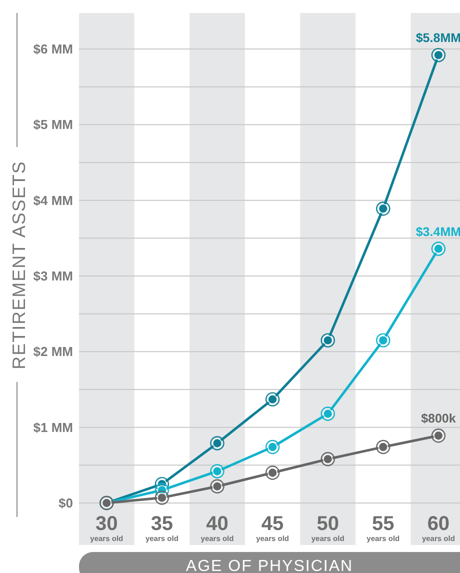 This screenshot has width=460, height=573. I want to click on y-tick-label: $0, so click(65, 503).